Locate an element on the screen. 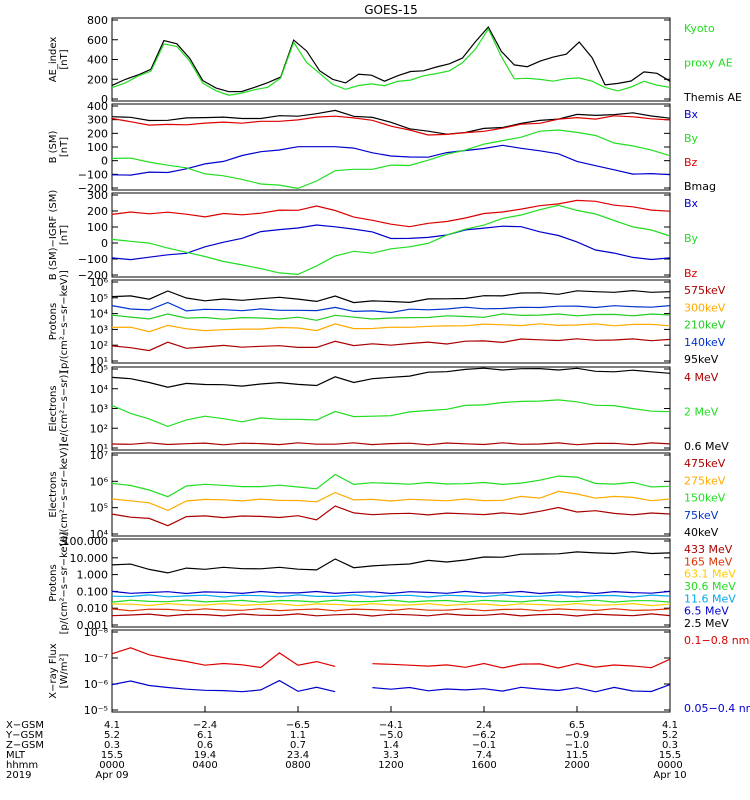 Image resolution: width=750 pixels, height=800 pixels. y-tick-label: 0 is located at coordinates (104, 243).